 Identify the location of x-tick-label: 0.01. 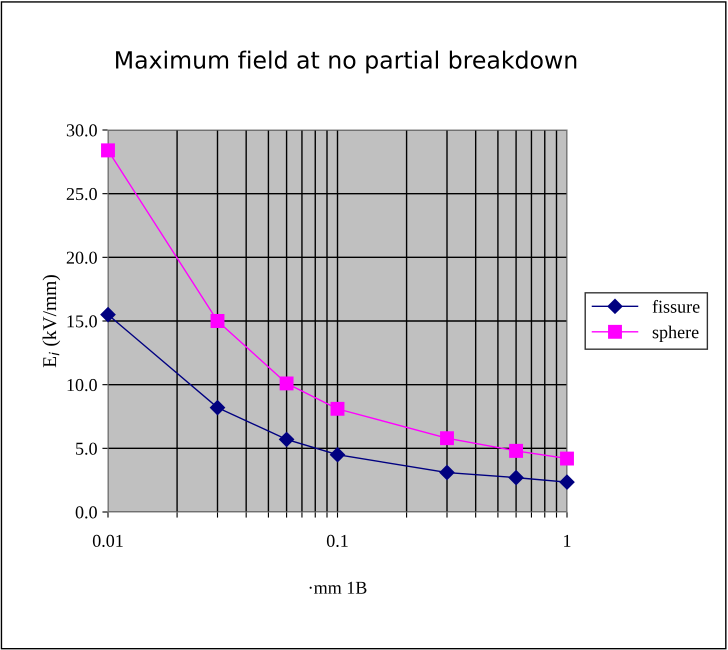
(107, 541).